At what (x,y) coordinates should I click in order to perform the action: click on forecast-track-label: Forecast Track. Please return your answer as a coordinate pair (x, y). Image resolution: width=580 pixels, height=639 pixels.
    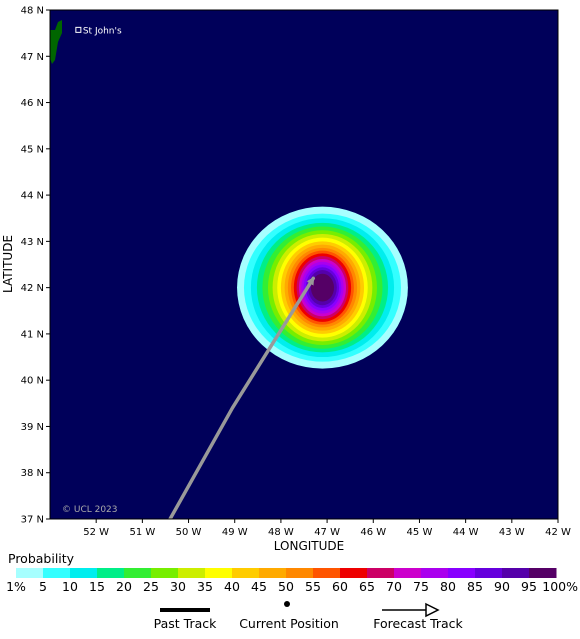
    Looking at the image, I should click on (418, 623).